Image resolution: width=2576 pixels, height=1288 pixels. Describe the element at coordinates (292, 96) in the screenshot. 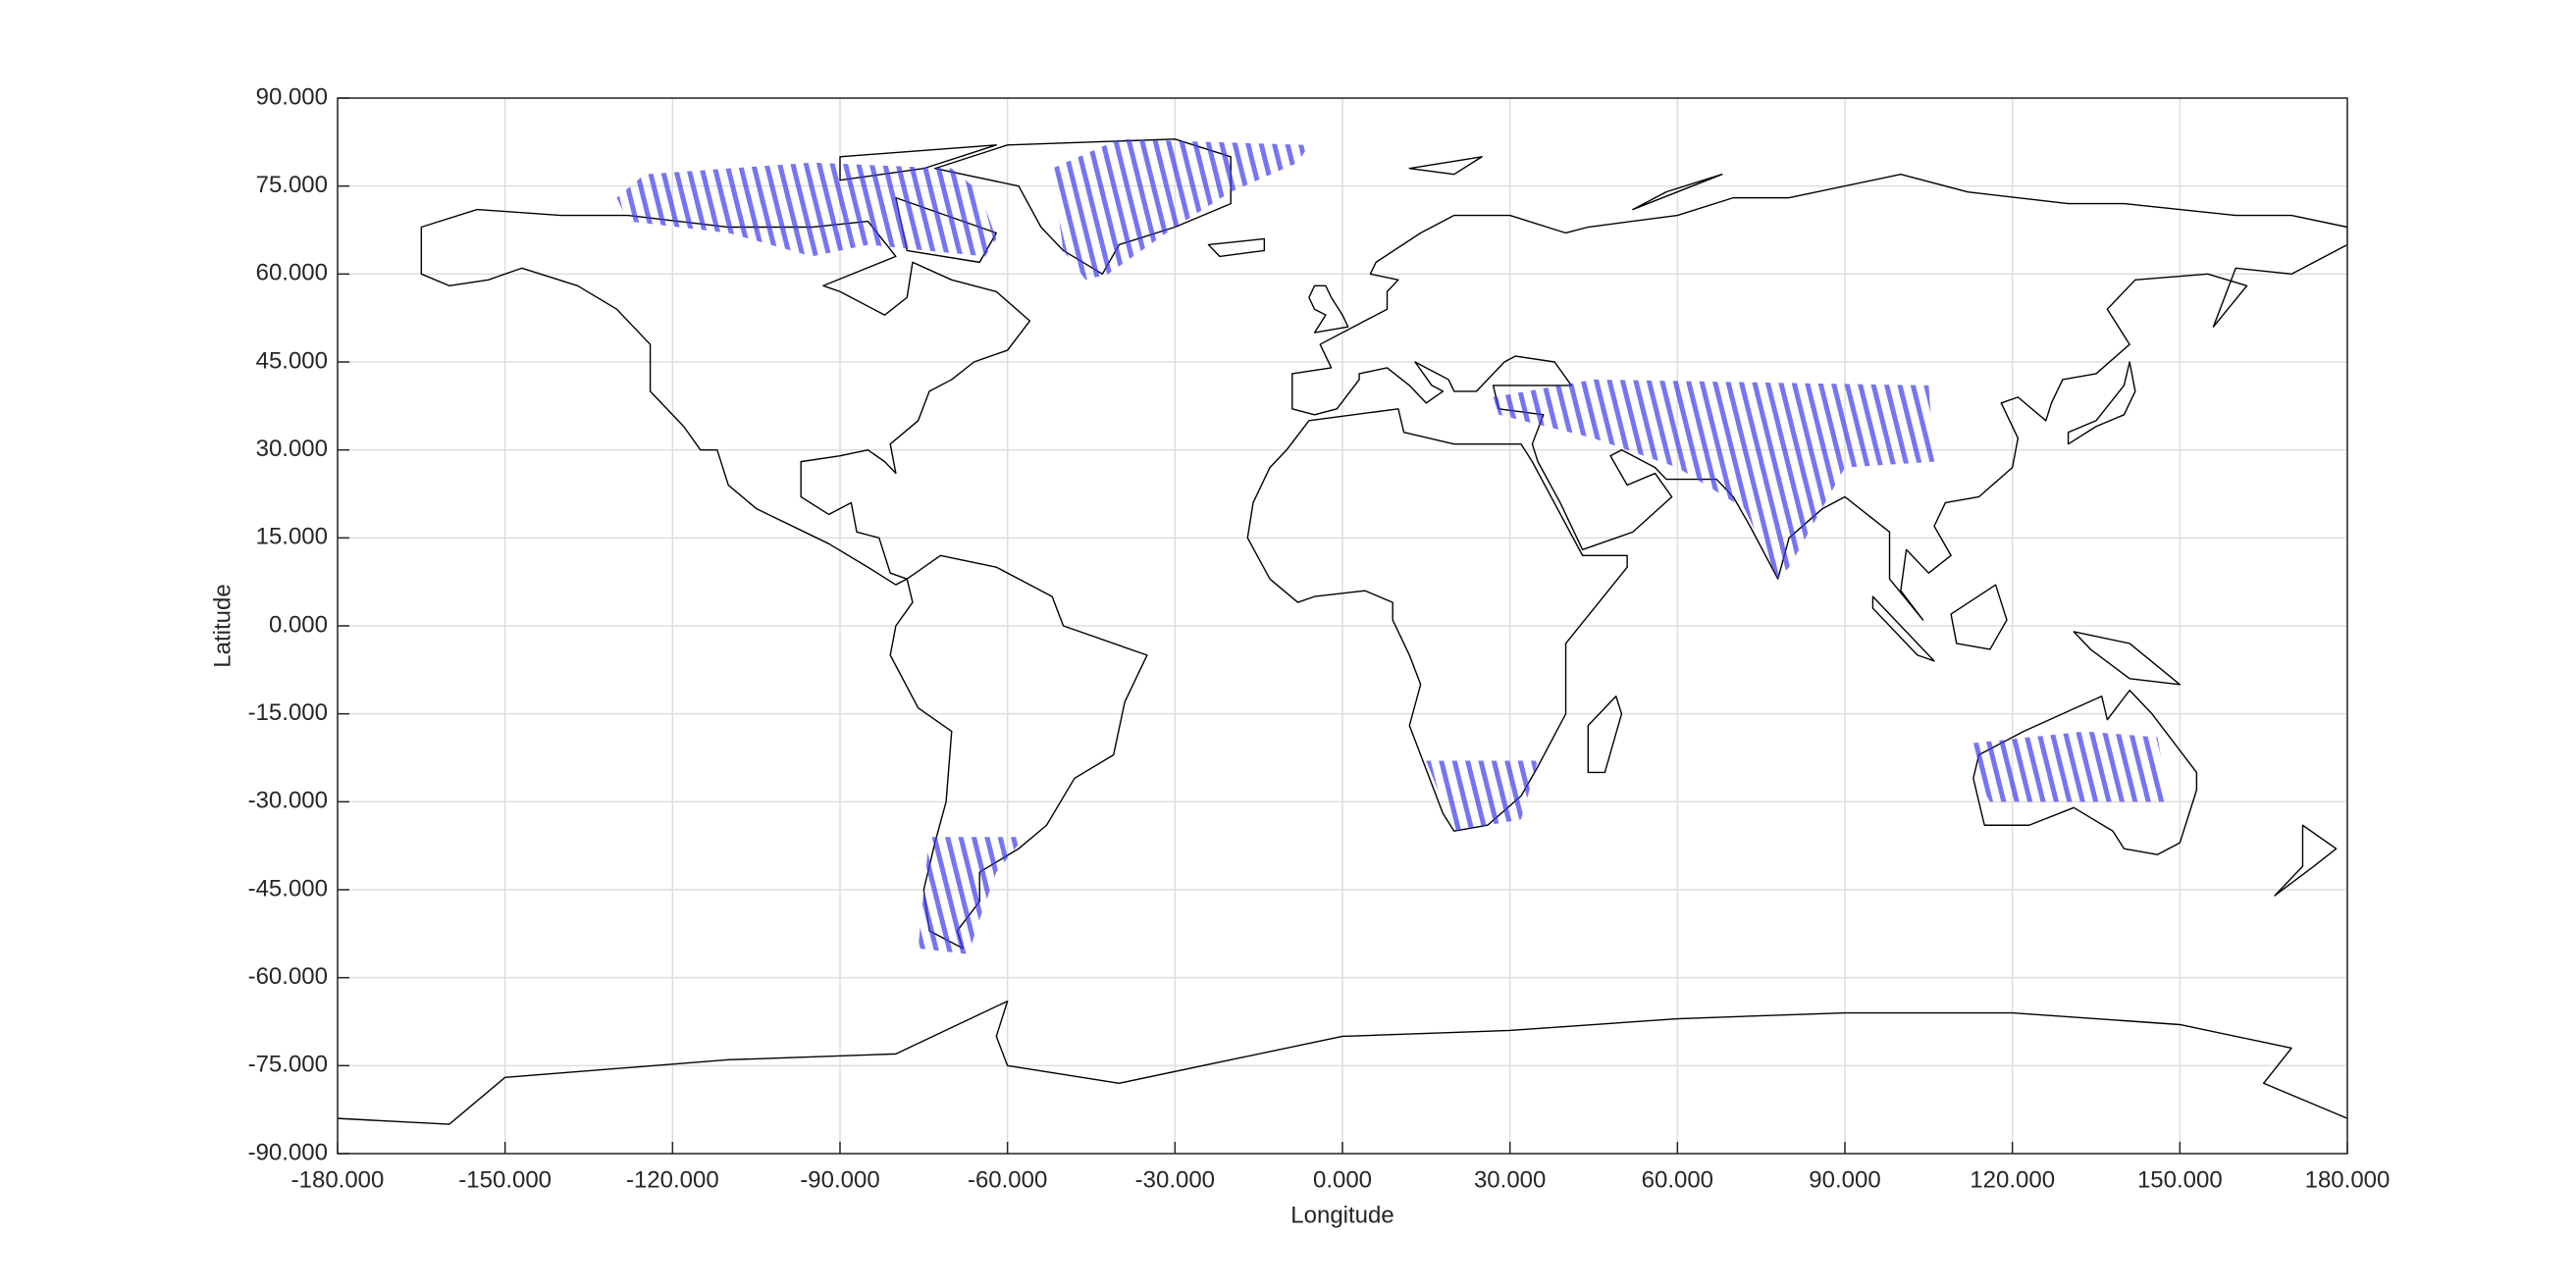

I see `y-tick-label: 90.000` at that location.